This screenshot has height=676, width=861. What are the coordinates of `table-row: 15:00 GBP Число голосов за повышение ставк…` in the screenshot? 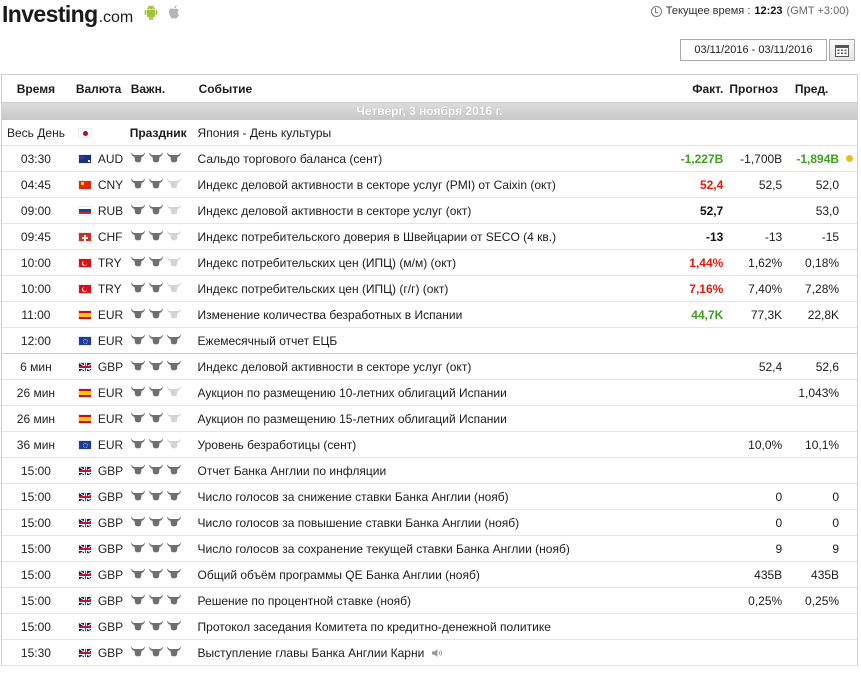 It's located at (429, 523).